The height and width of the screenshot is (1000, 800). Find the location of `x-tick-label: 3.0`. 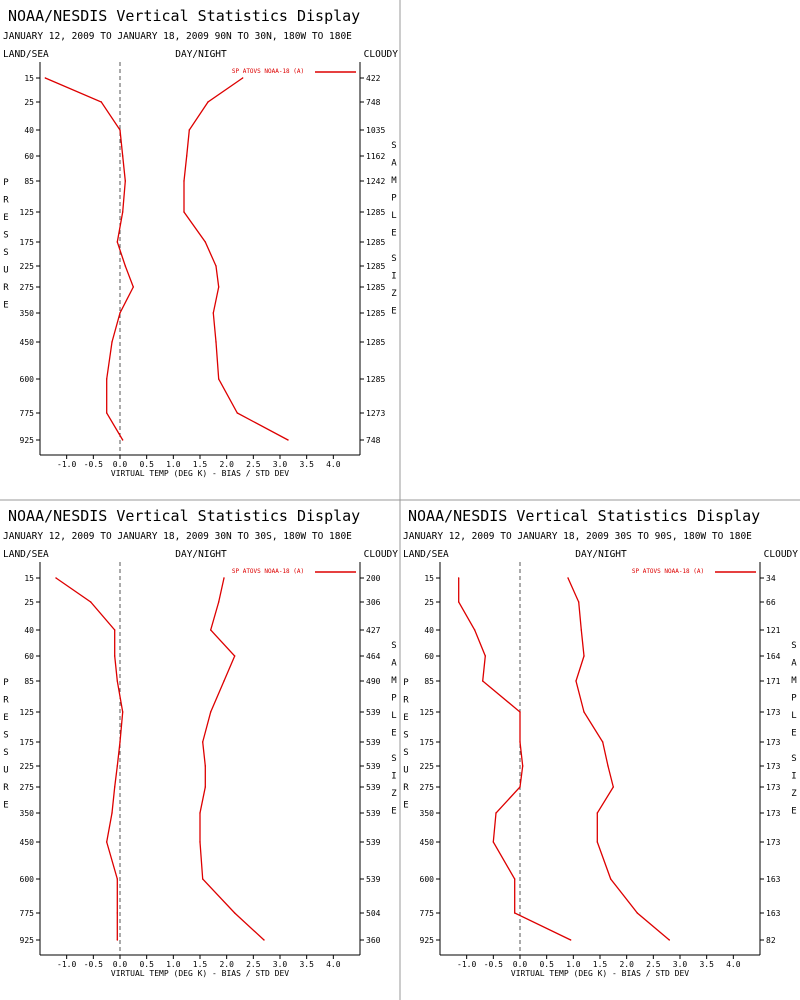

x-tick-label: 3.0 is located at coordinates (280, 464).